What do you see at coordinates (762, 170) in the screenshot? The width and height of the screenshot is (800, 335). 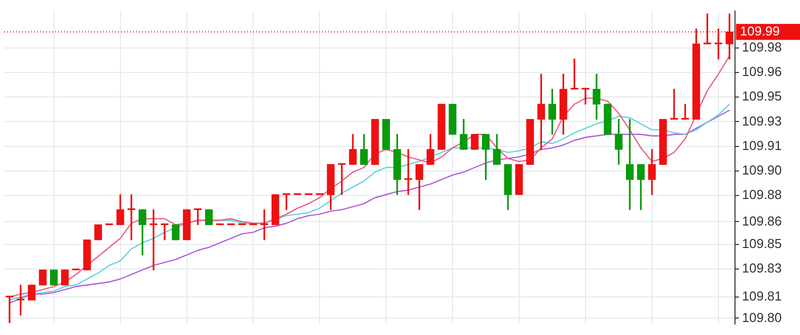 I see `y-tick-label: 109.90` at bounding box center [762, 170].